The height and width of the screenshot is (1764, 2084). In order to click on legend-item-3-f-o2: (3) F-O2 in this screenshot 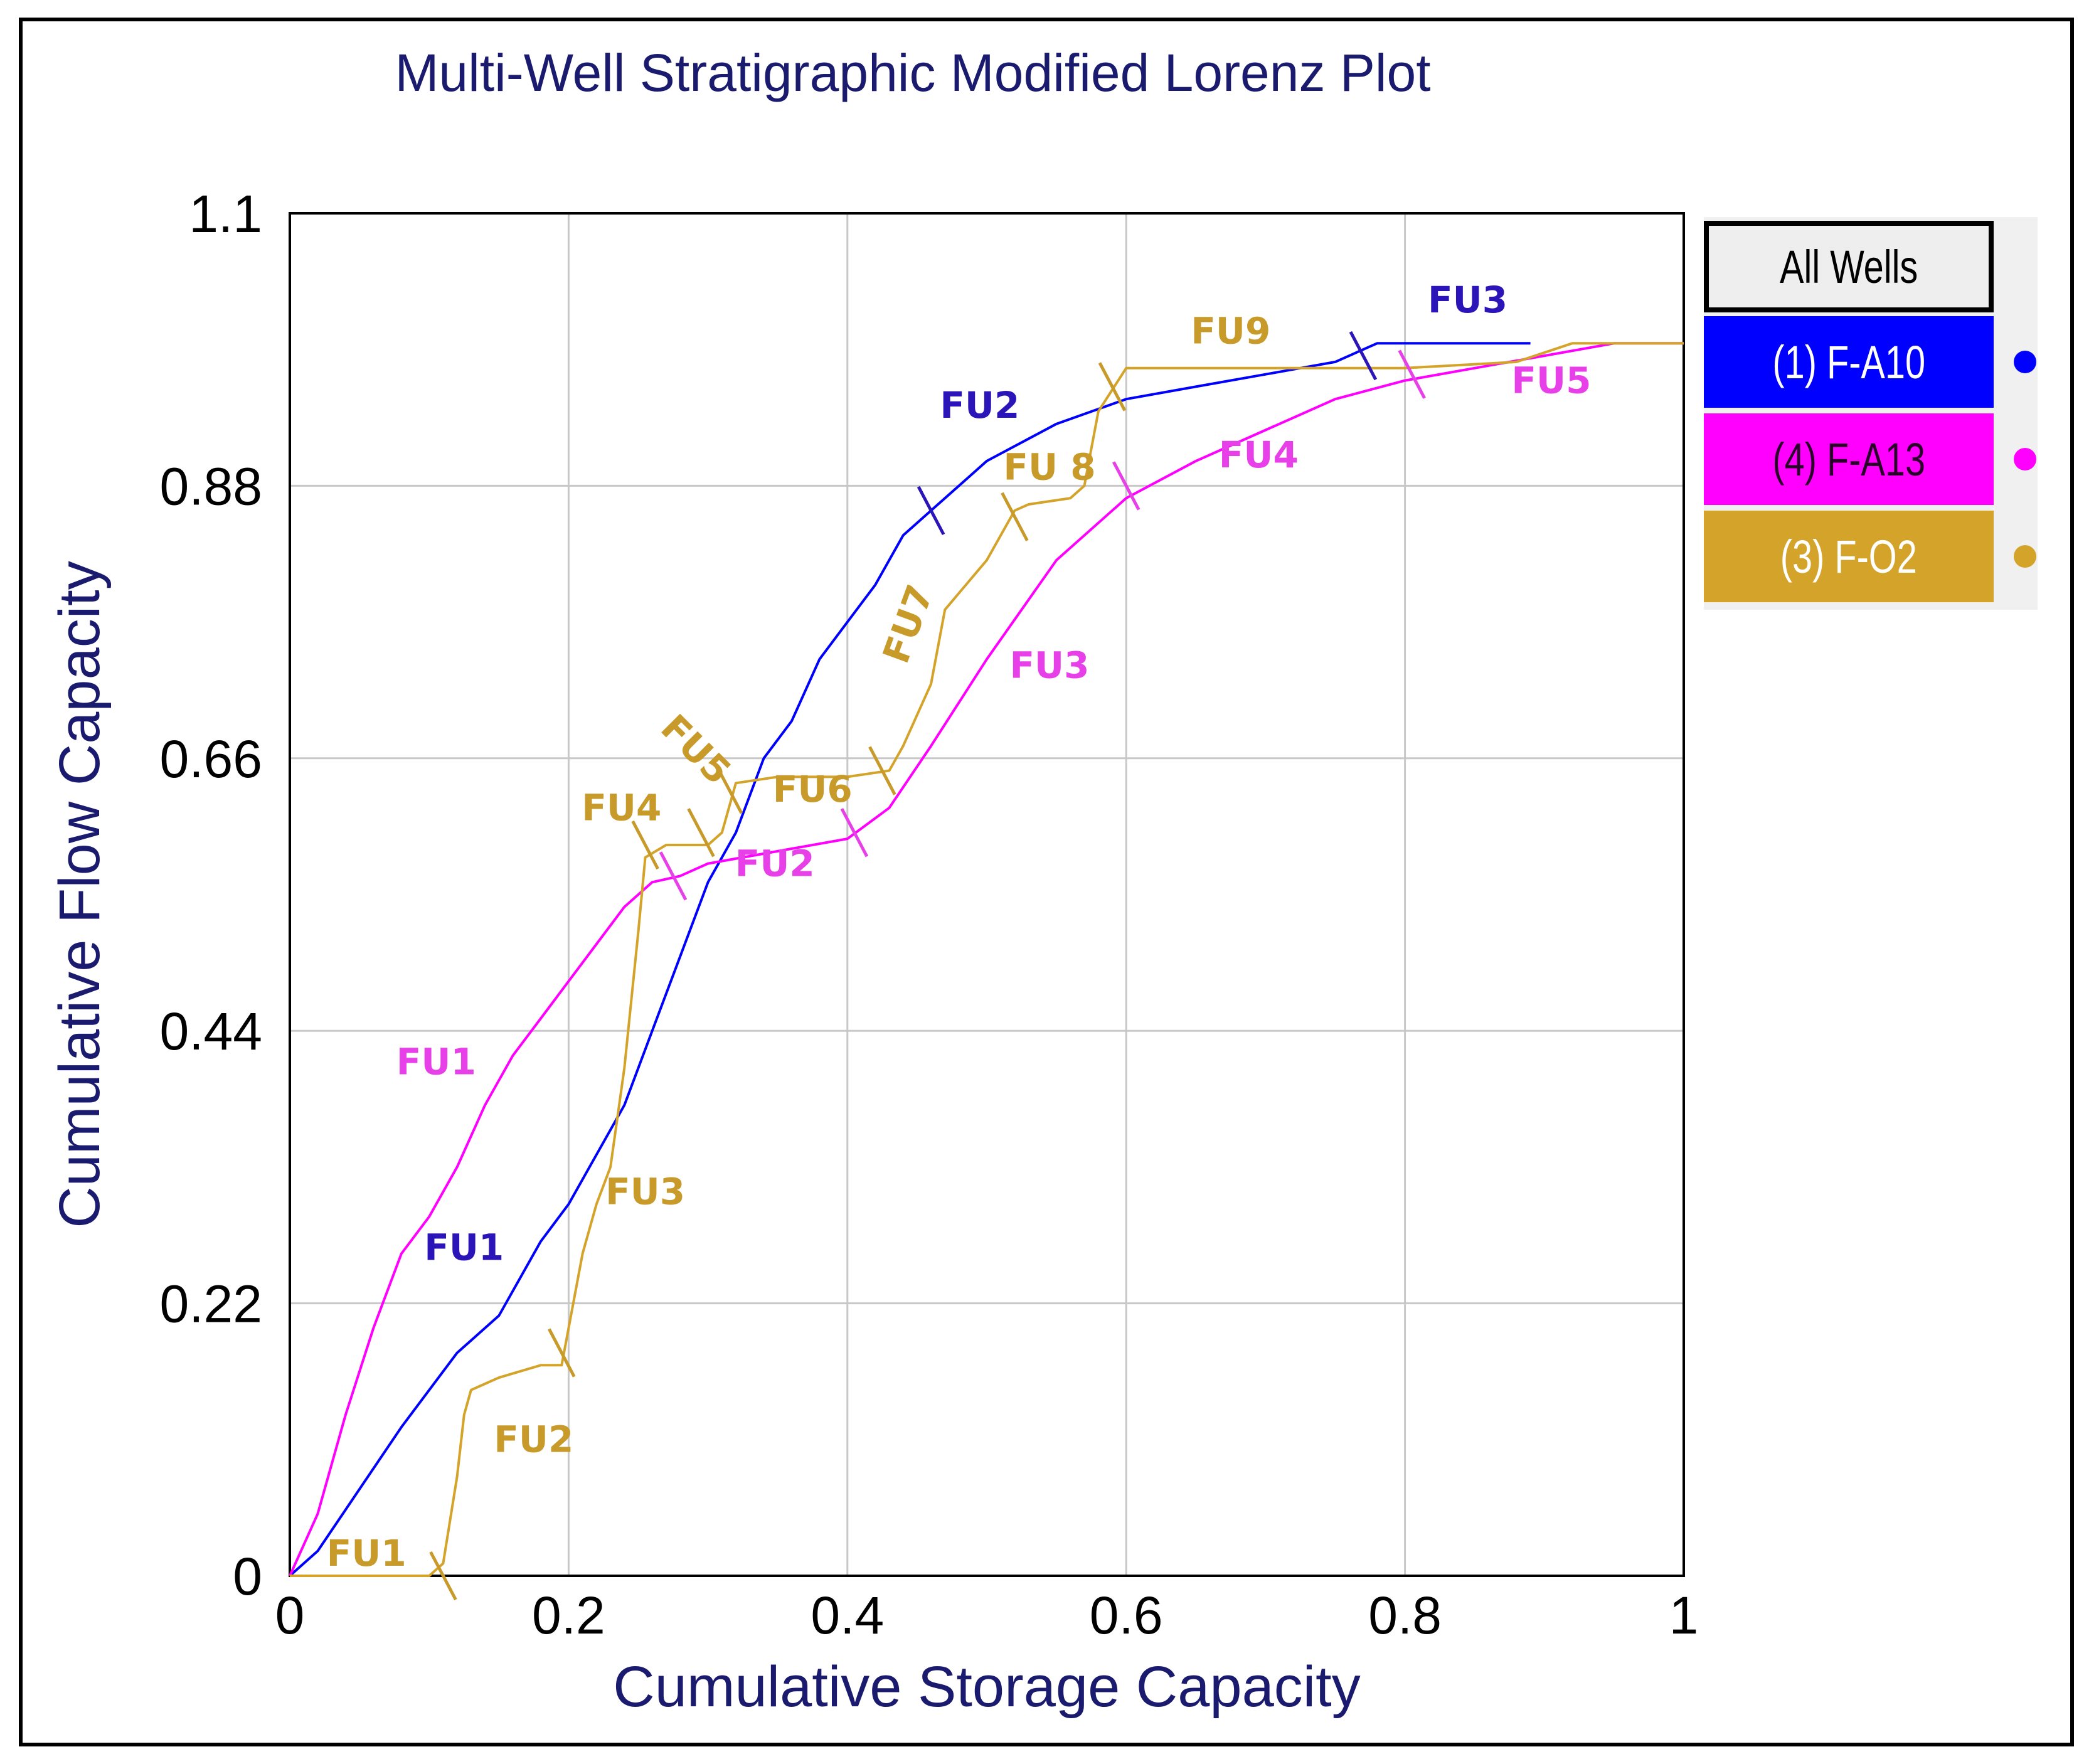, I will do `click(1849, 556)`.